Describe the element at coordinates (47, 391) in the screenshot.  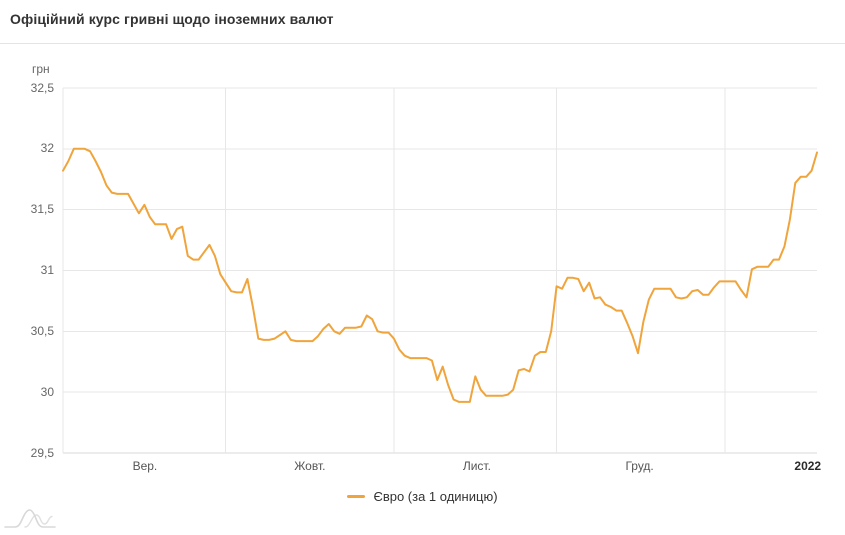
I see `y-tick-label: 30` at that location.